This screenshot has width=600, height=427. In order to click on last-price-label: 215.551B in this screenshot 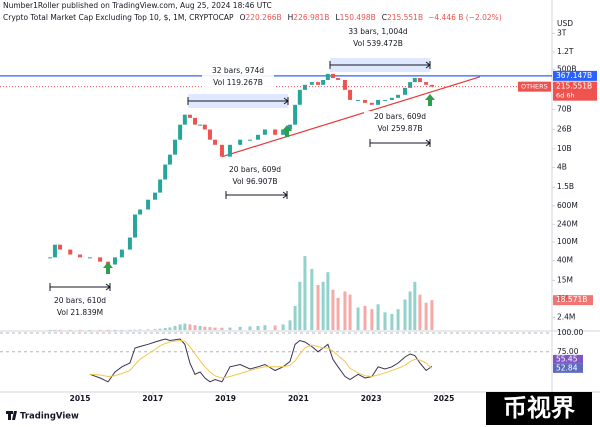, I will do `click(574, 86)`.